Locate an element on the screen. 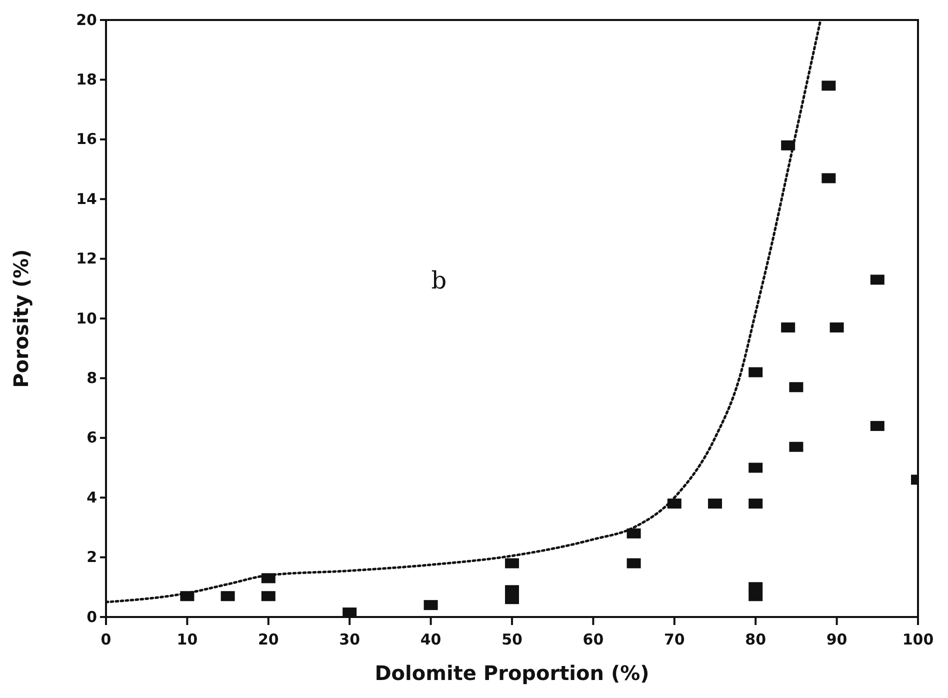 Image resolution: width=948 pixels, height=698 pixels. y-tick-label: 8 is located at coordinates (91, 378).